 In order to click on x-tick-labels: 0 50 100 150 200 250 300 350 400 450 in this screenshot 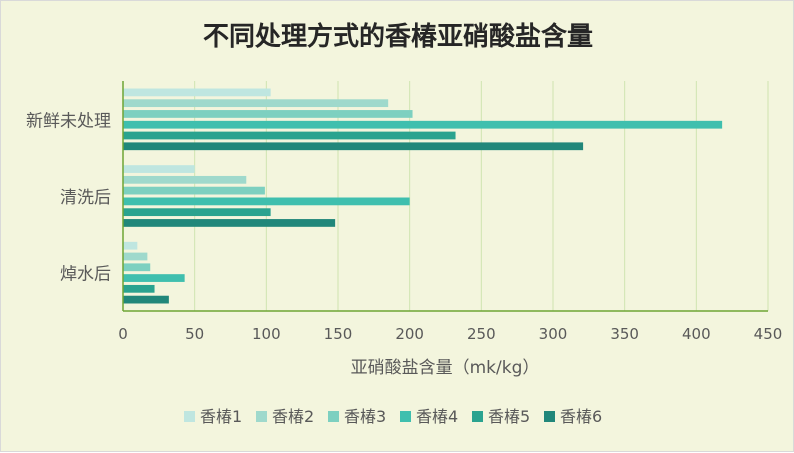, I will do `click(450, 334)`.